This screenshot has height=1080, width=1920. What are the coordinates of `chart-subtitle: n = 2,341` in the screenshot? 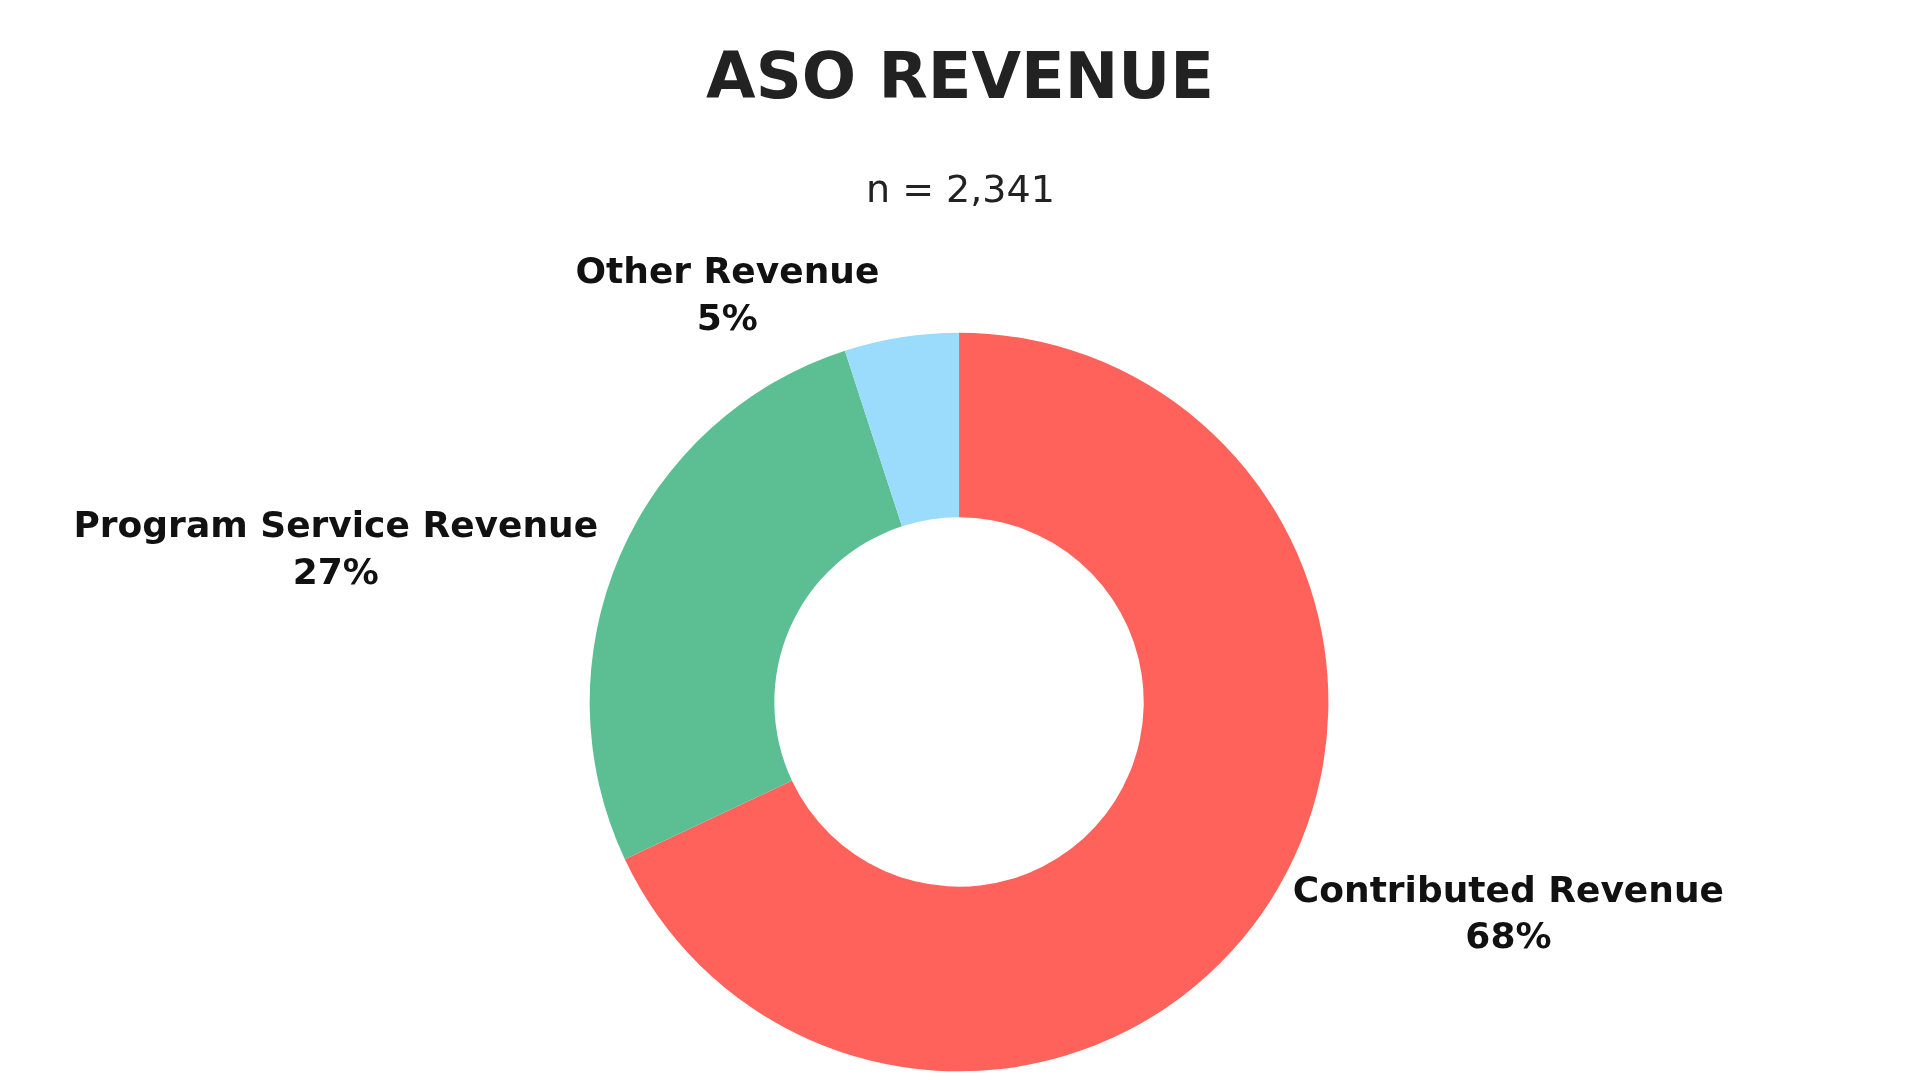 It's located at (960, 189).